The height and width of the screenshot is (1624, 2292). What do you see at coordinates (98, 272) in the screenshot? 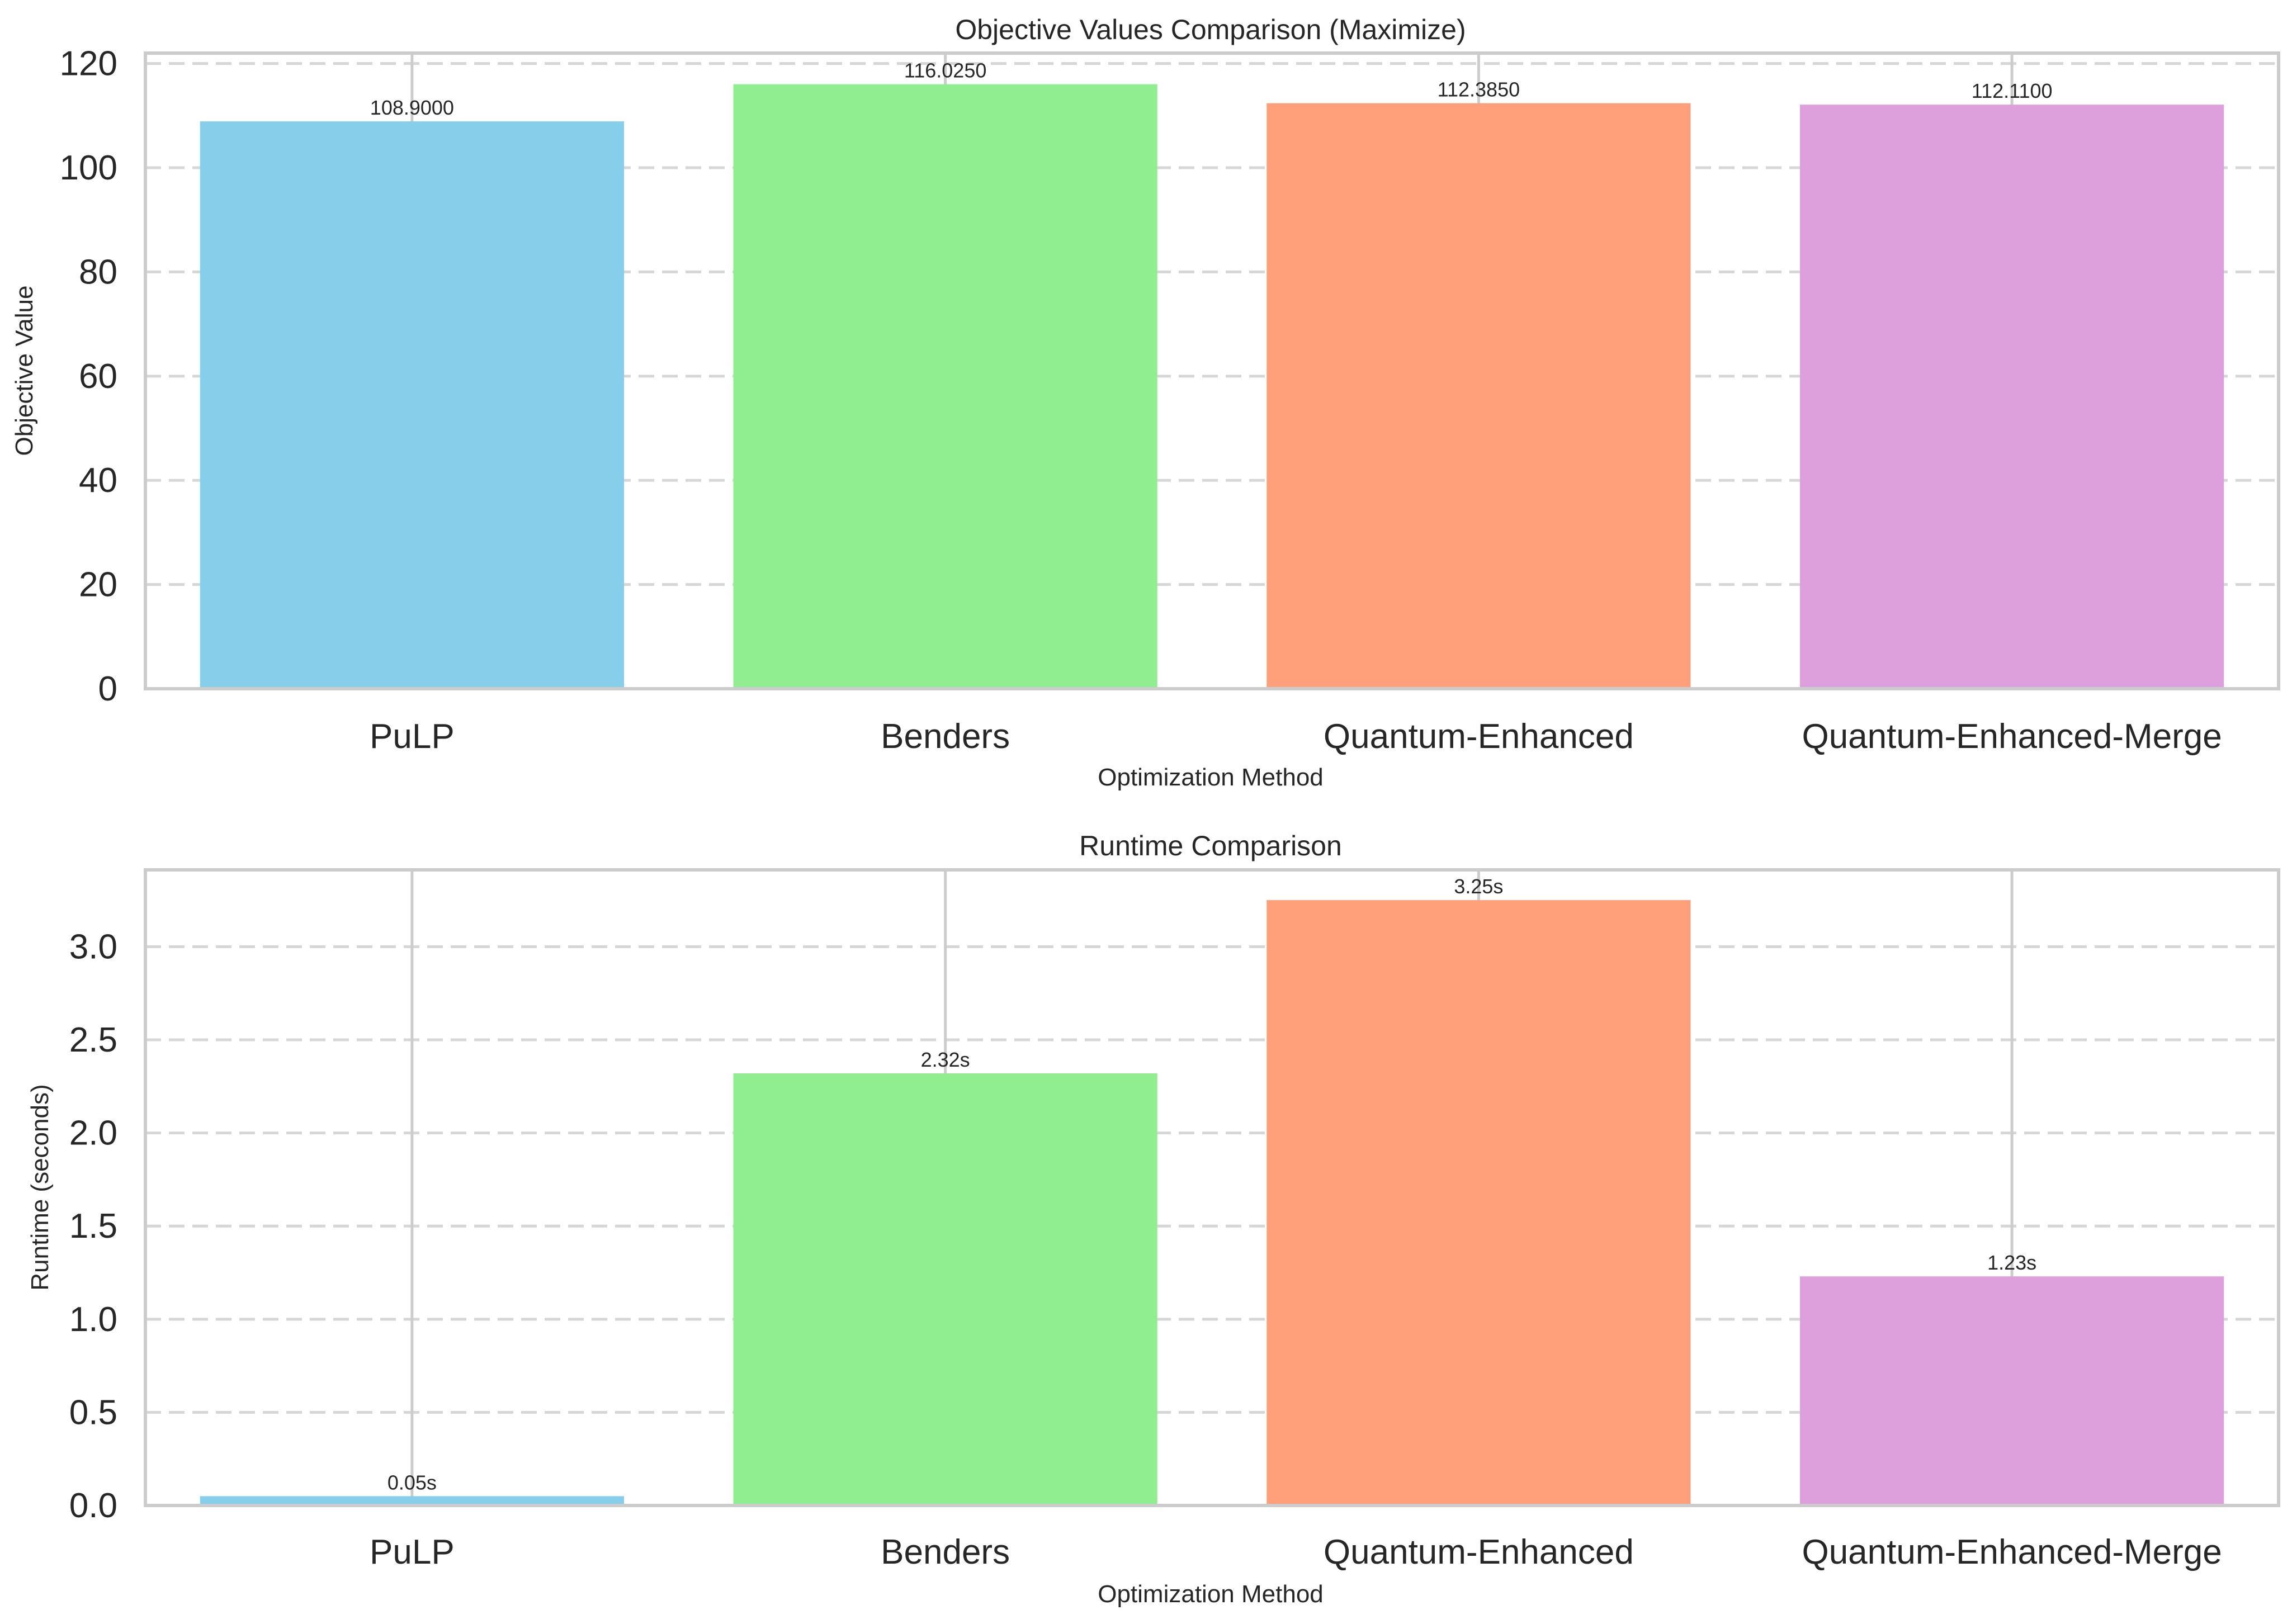
I see `y-tick-label: 80` at bounding box center [98, 272].